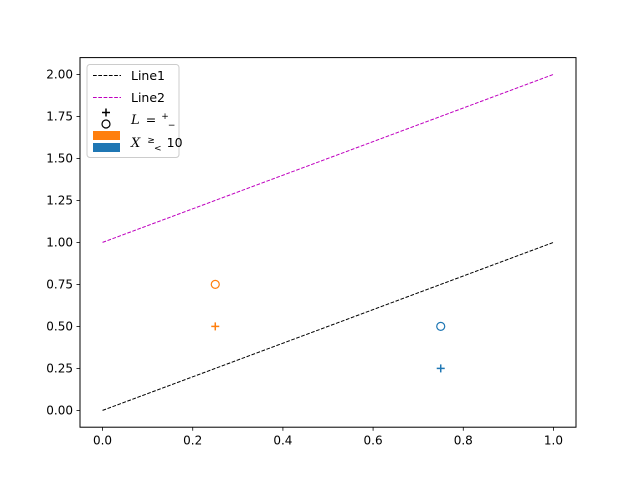 The height and width of the screenshot is (484, 640). What do you see at coordinates (59, 285) in the screenshot?
I see `y-tick-label: 0.75` at bounding box center [59, 285].